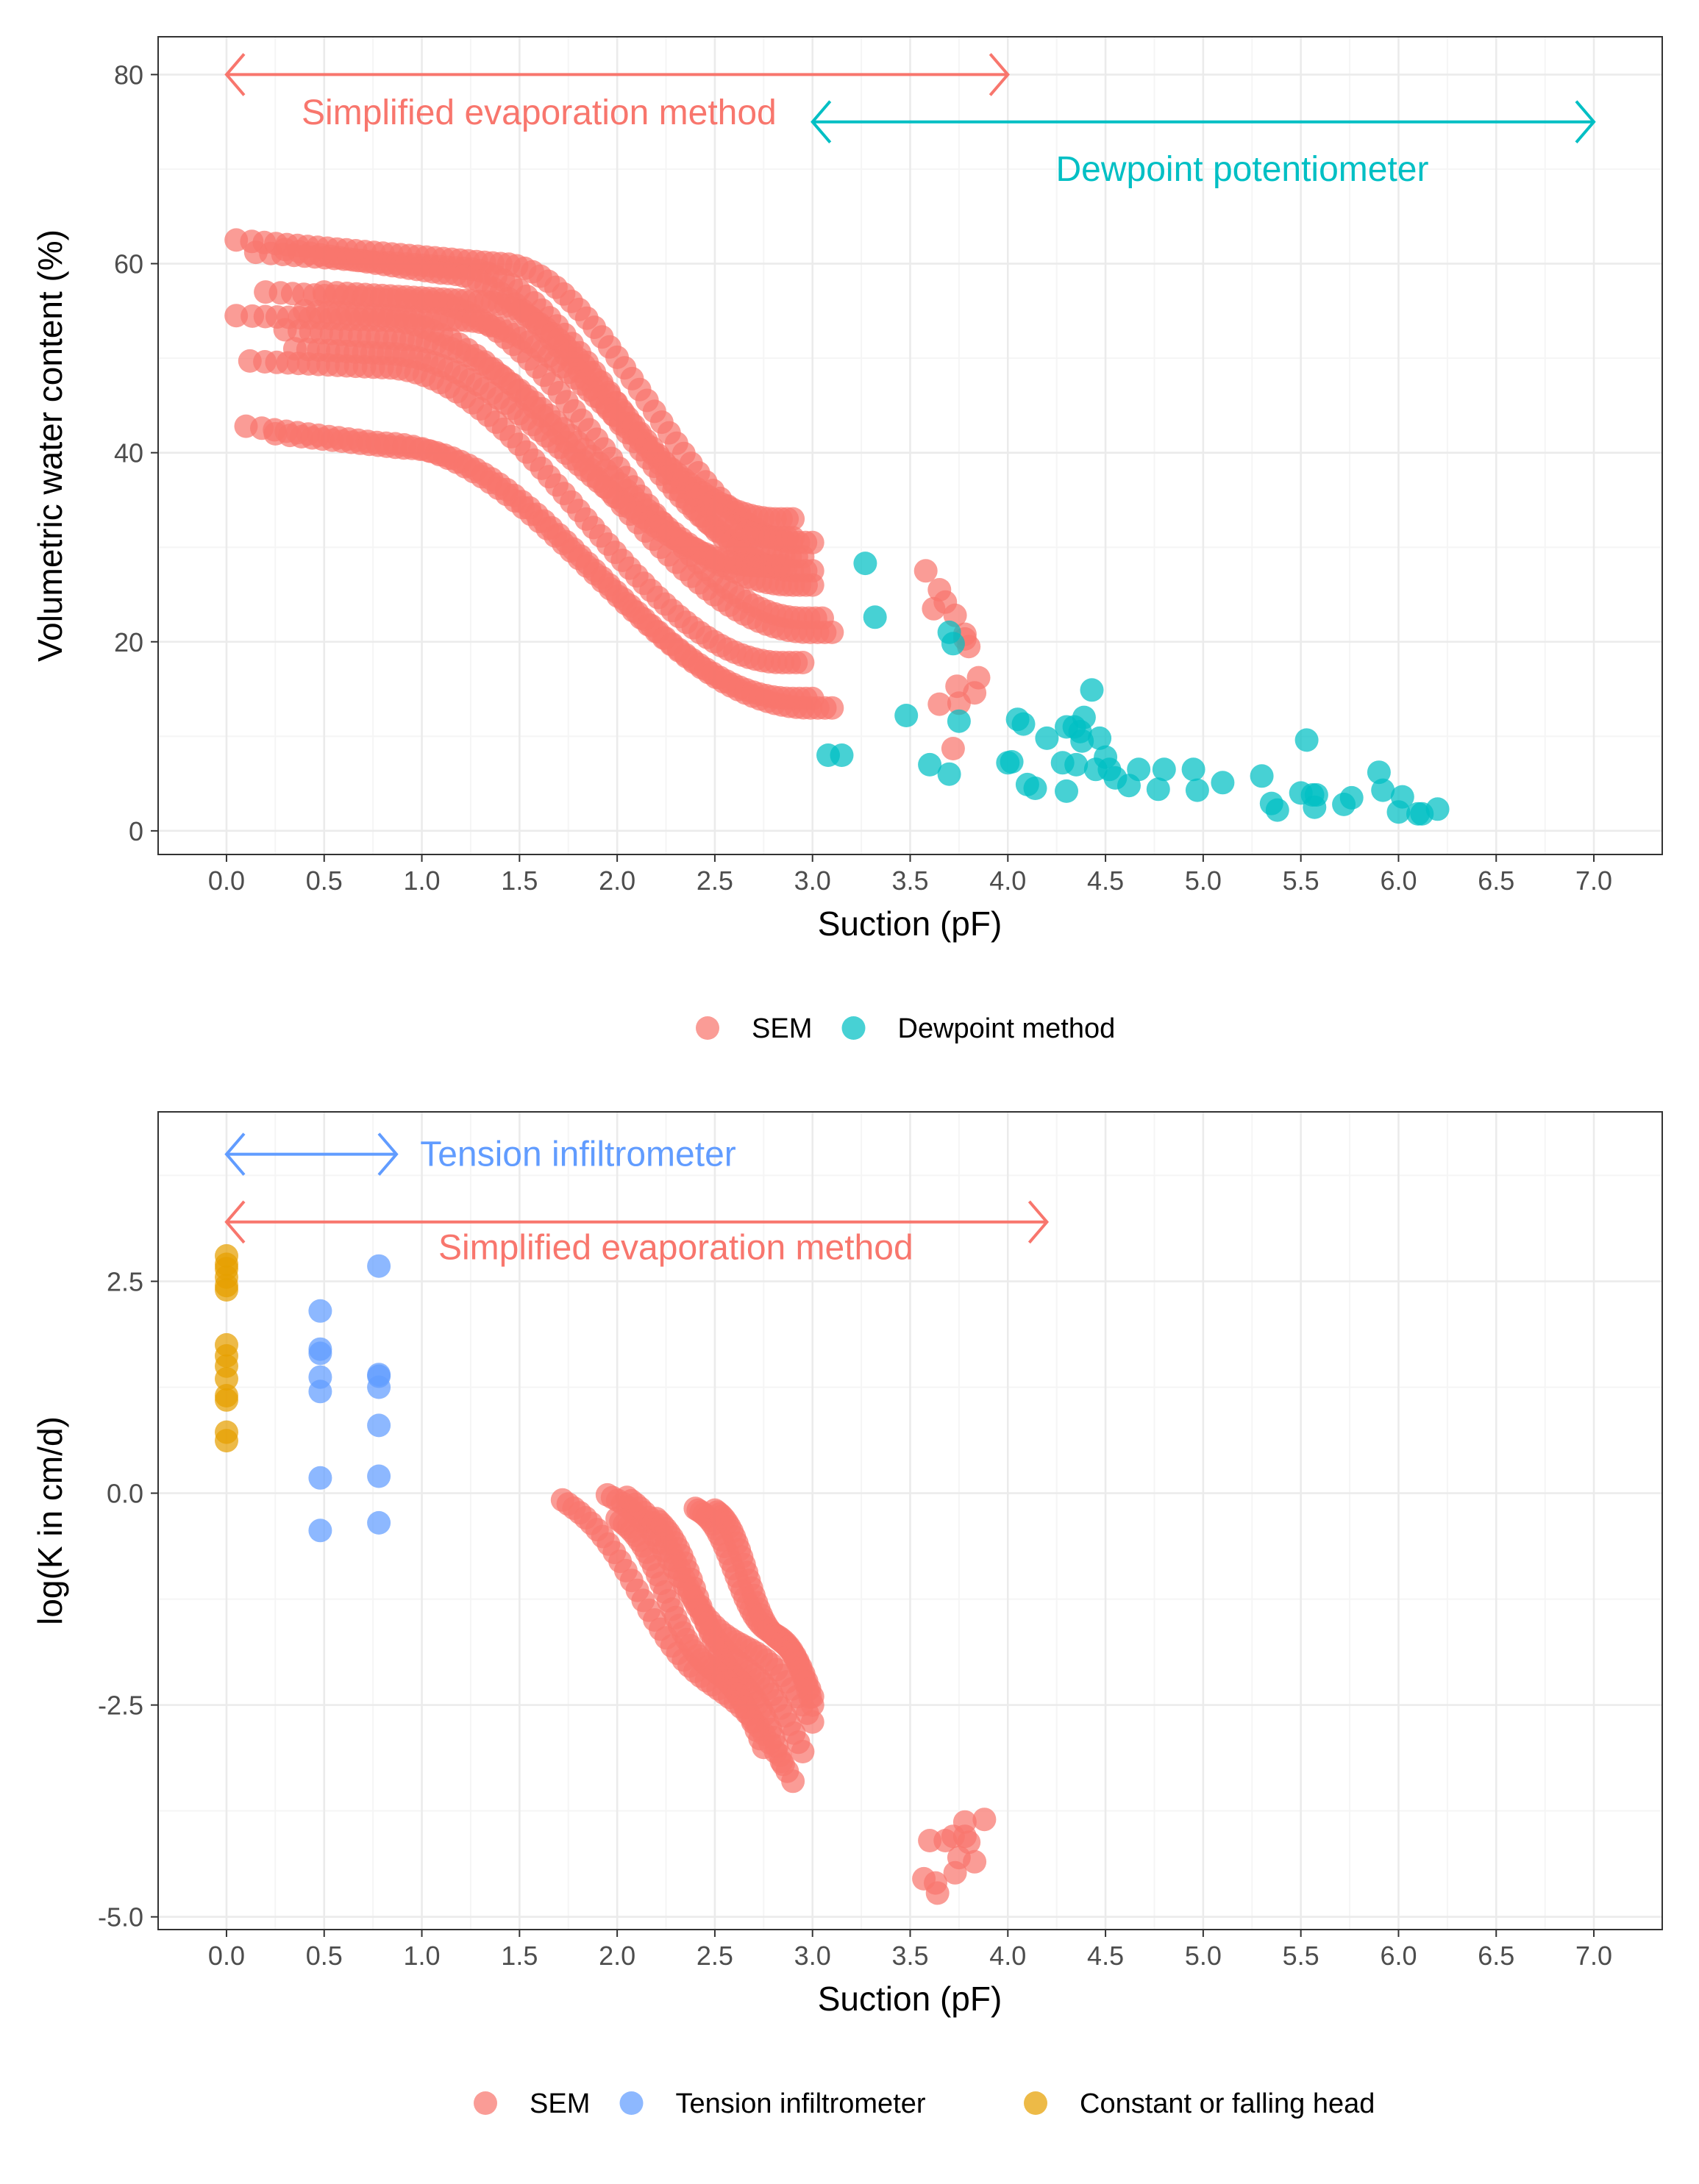  I want to click on y-tick-label: 40, so click(128, 453).